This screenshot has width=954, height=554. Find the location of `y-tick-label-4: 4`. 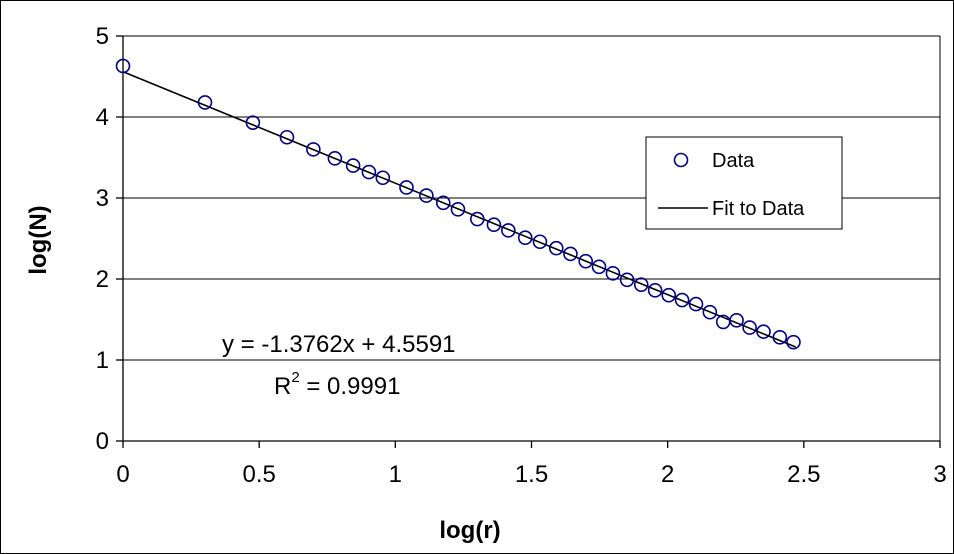

y-tick-label-4: 4 is located at coordinates (102, 117).